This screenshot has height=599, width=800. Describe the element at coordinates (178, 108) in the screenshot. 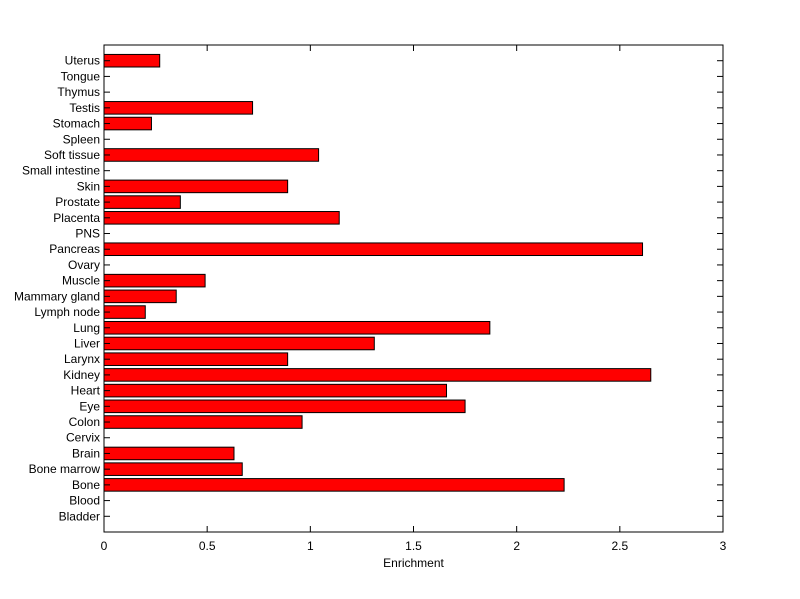

I see `bar-testis` at that location.